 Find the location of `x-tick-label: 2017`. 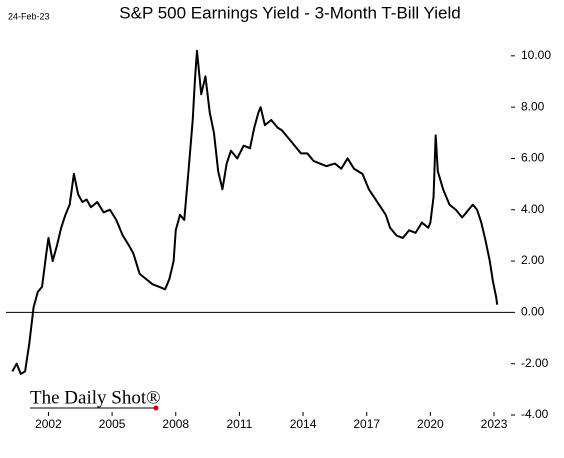

x-tick-label: 2017 is located at coordinates (366, 424).